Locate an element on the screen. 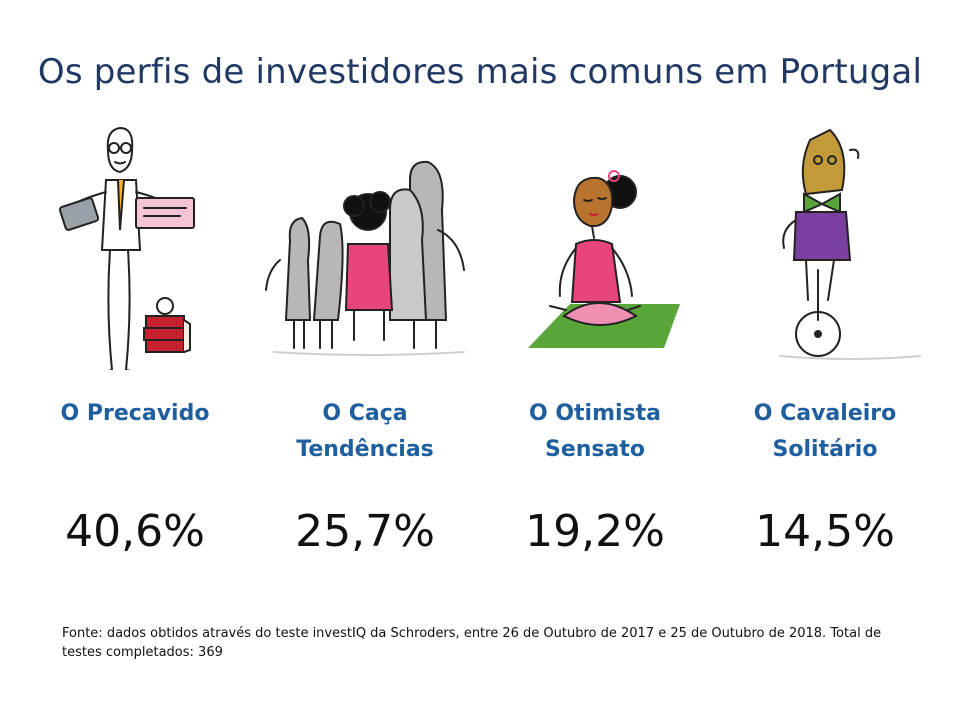 The height and width of the screenshot is (720, 960). profile-card-otimista-sensato: O Otimista Sensato 19,2% is located at coordinates (595, 340).